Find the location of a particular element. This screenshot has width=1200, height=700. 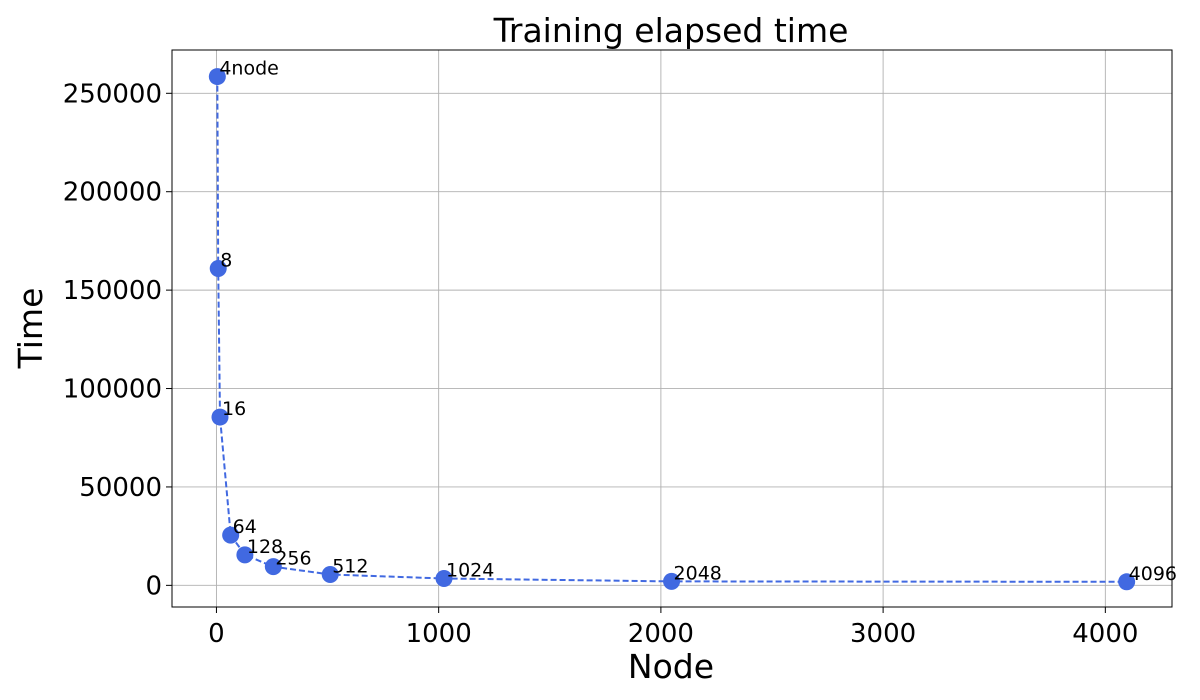

x-tick-label: 2000 is located at coordinates (661, 634).